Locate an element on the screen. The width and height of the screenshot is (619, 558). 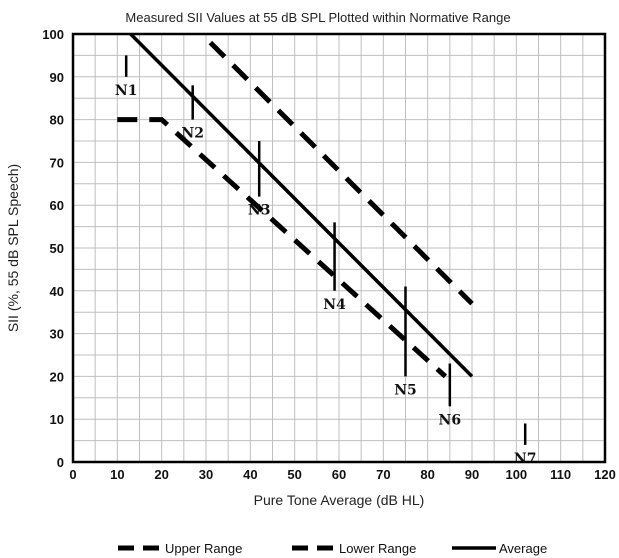
y-tick-label: 50 is located at coordinates (57, 248).